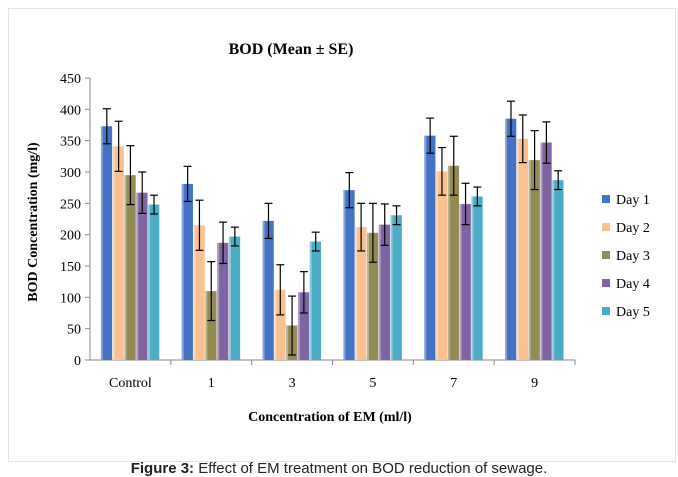 The height and width of the screenshot is (477, 678). I want to click on legend-label: Day 4, so click(633, 284).